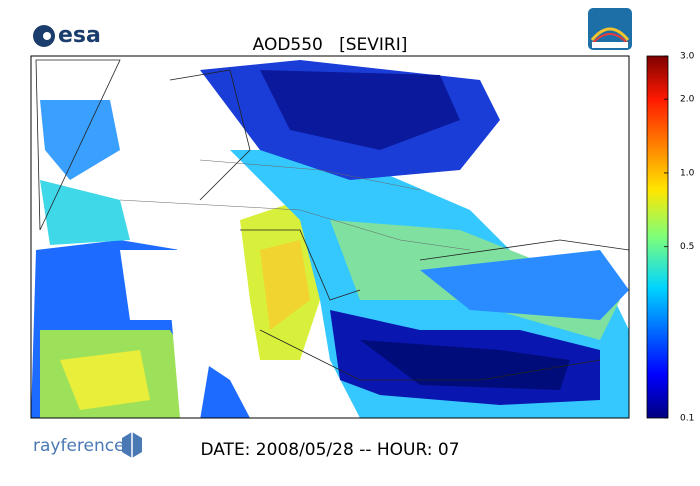 The image size is (700, 486). What do you see at coordinates (329, 450) in the screenshot?
I see `date-caption: DATE: 2008/05/28 -- HOUR: 07` at bounding box center [329, 450].